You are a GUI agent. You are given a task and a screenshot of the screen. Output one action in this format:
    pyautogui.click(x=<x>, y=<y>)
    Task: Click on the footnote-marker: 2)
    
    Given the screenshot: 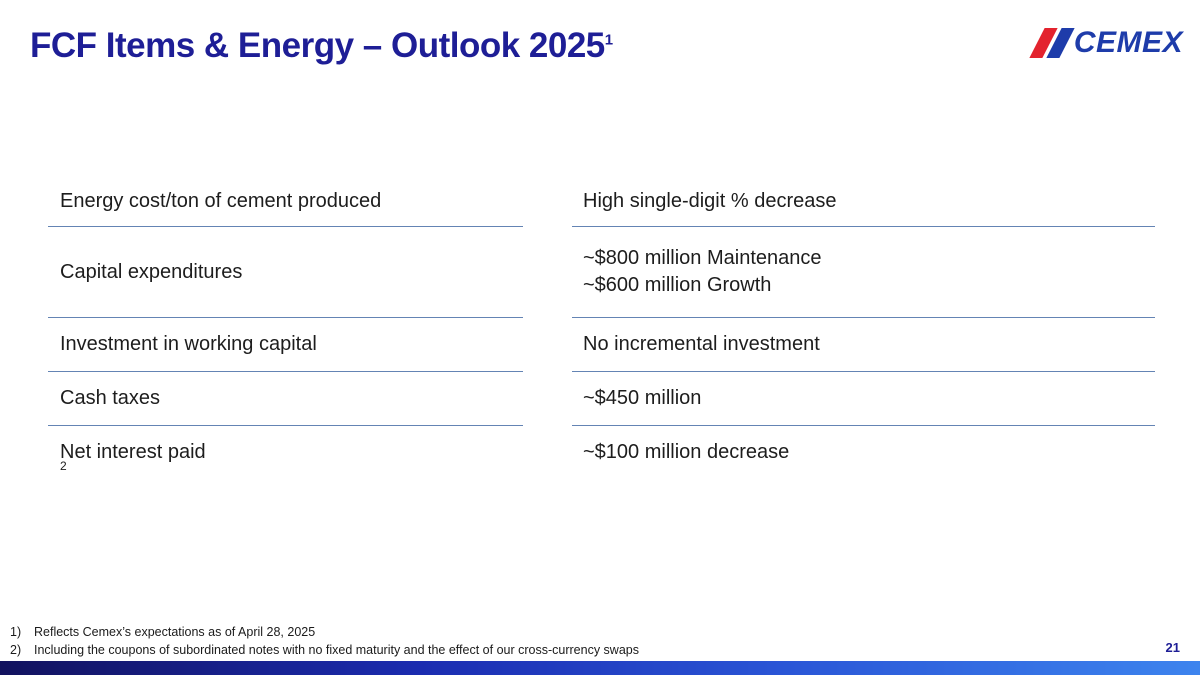 What is the action you would take?
    pyautogui.click(x=16, y=649)
    